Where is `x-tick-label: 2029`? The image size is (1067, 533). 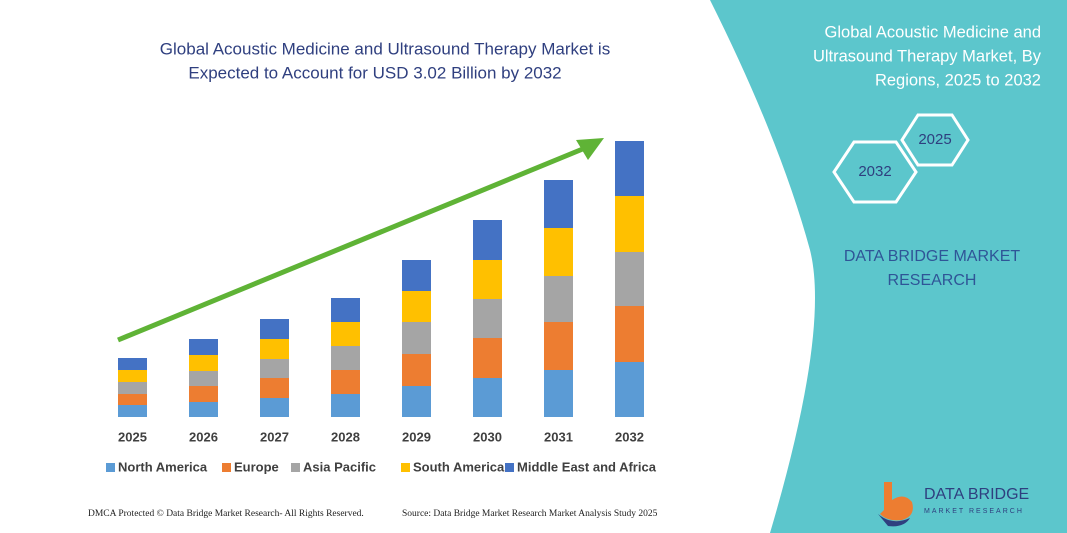 x-tick-label: 2029 is located at coordinates (416, 436).